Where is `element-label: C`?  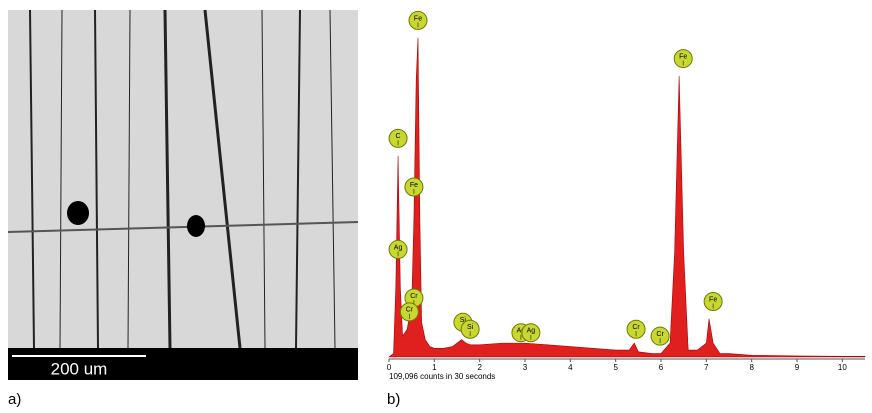
element-label: C is located at coordinates (398, 136).